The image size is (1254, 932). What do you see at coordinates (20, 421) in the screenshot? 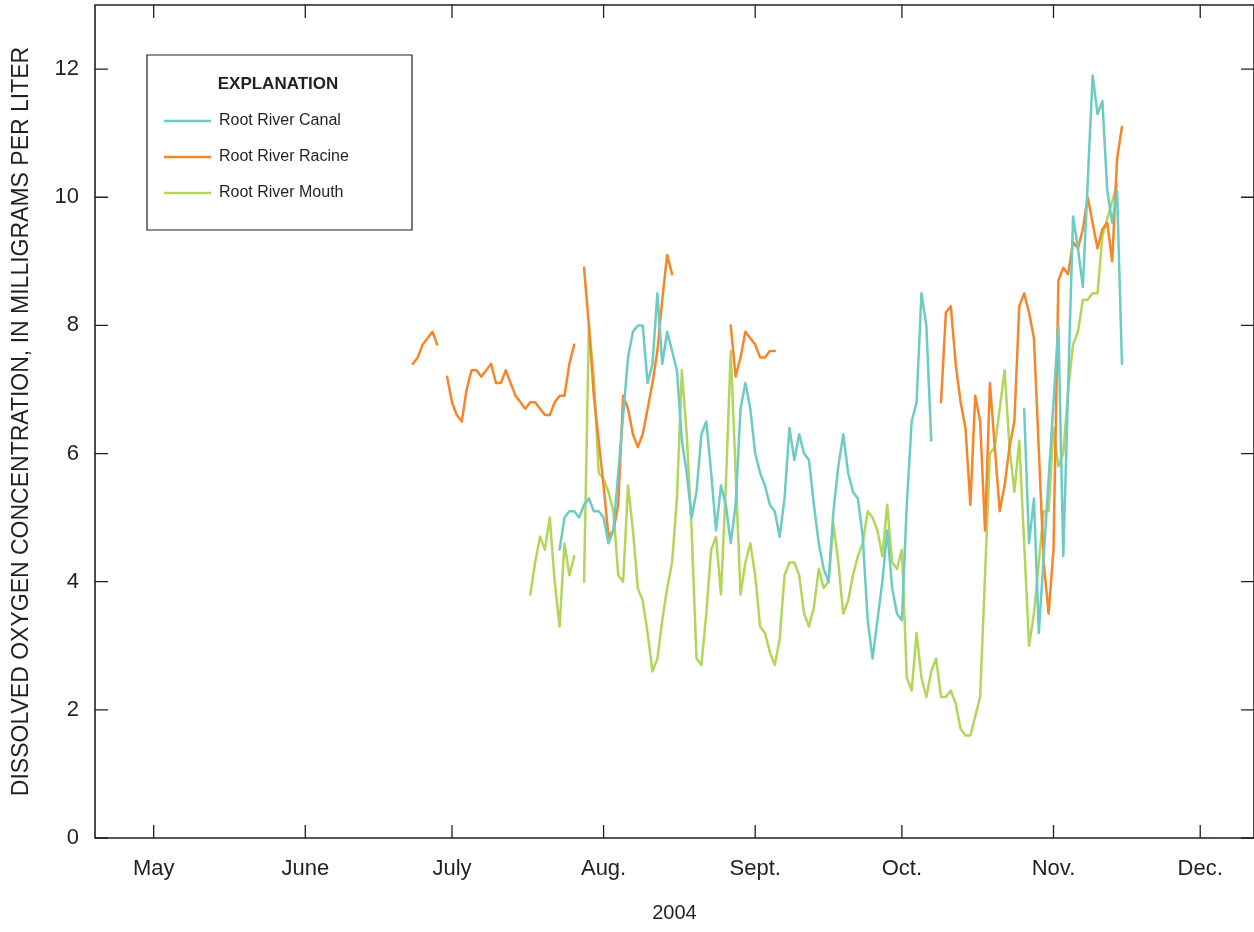
I see `y-axis-title: DISSOLVED OXYGEN CONCENTRATION, IN MILLIGRAMS PER LITER` at bounding box center [20, 421].